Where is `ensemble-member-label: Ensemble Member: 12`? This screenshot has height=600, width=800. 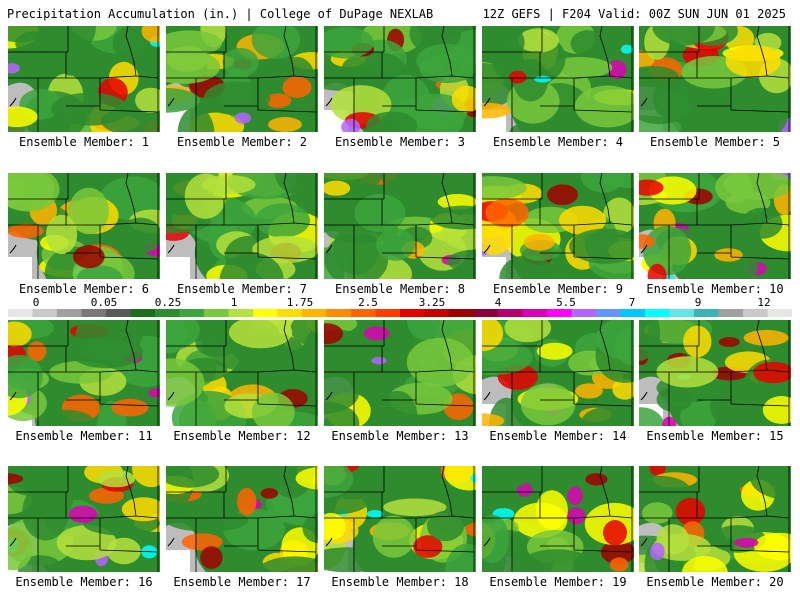 ensemble-member-label: Ensemble Member: 12 is located at coordinates (242, 436).